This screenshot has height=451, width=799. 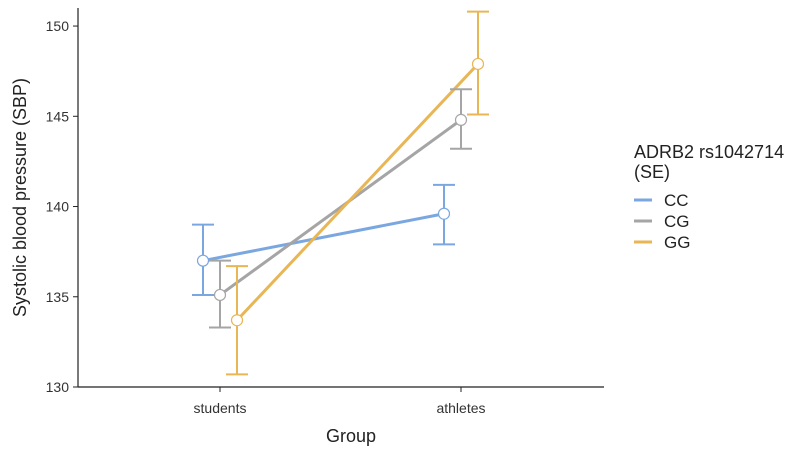 What do you see at coordinates (340, 207) in the screenshot?
I see `series-line-cg` at bounding box center [340, 207].